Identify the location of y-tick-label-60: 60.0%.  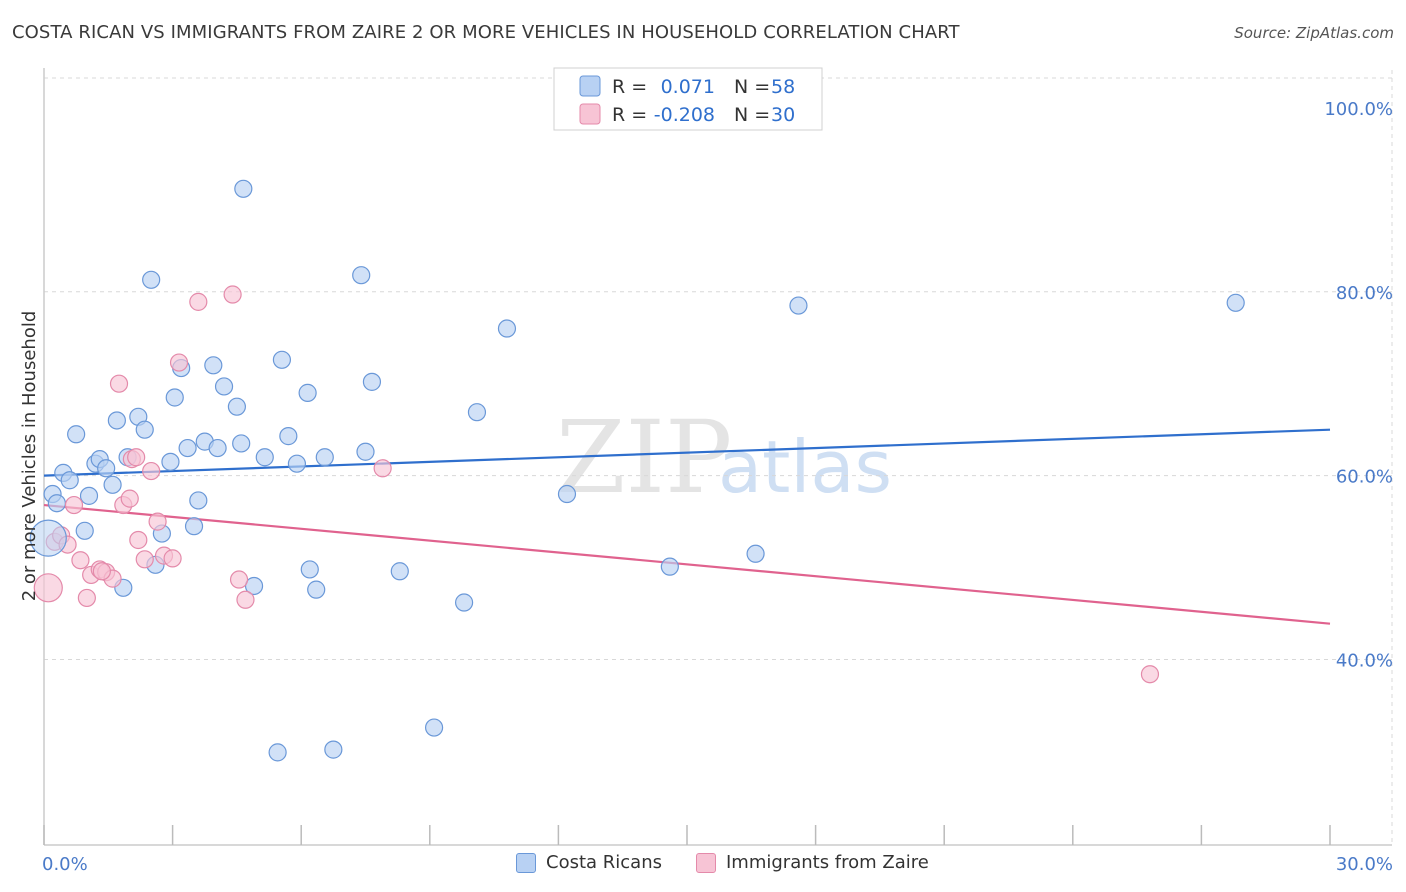
(1364, 477).